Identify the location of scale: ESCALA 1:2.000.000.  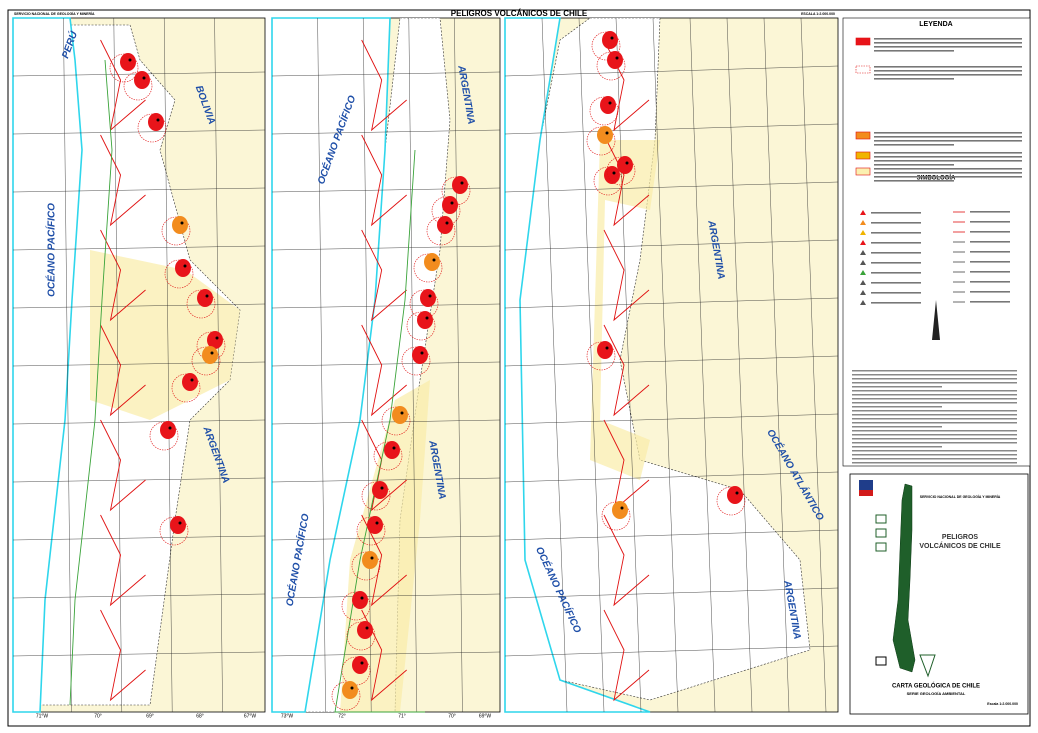
(818, 14).